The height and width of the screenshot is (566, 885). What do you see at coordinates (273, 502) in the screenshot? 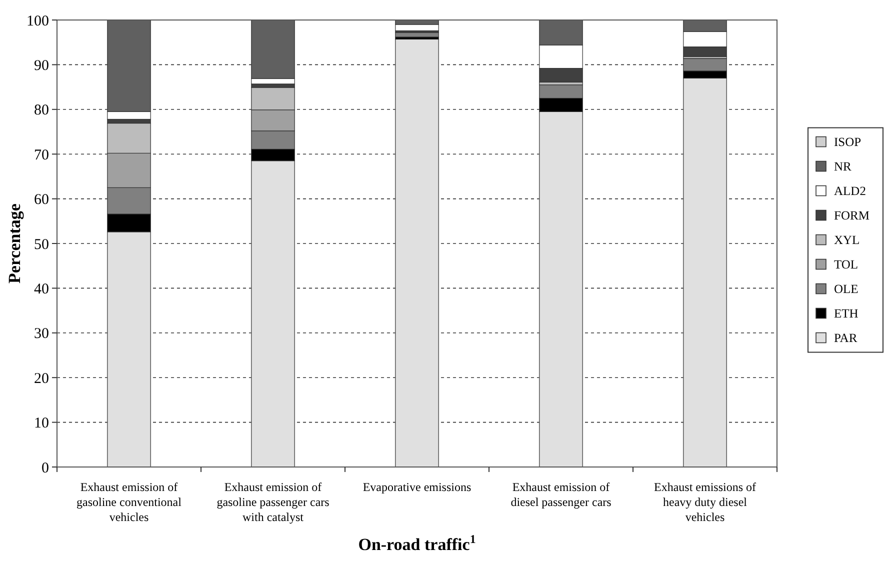
I see `x-tick-label: Exhaust emission of gasoline passenger cars with catalyst` at bounding box center [273, 502].